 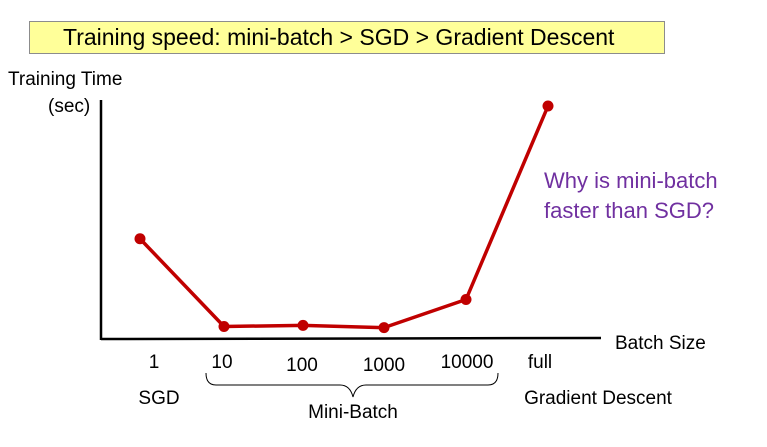 What do you see at coordinates (351, 338) in the screenshot?
I see `x-axis-line` at bounding box center [351, 338].